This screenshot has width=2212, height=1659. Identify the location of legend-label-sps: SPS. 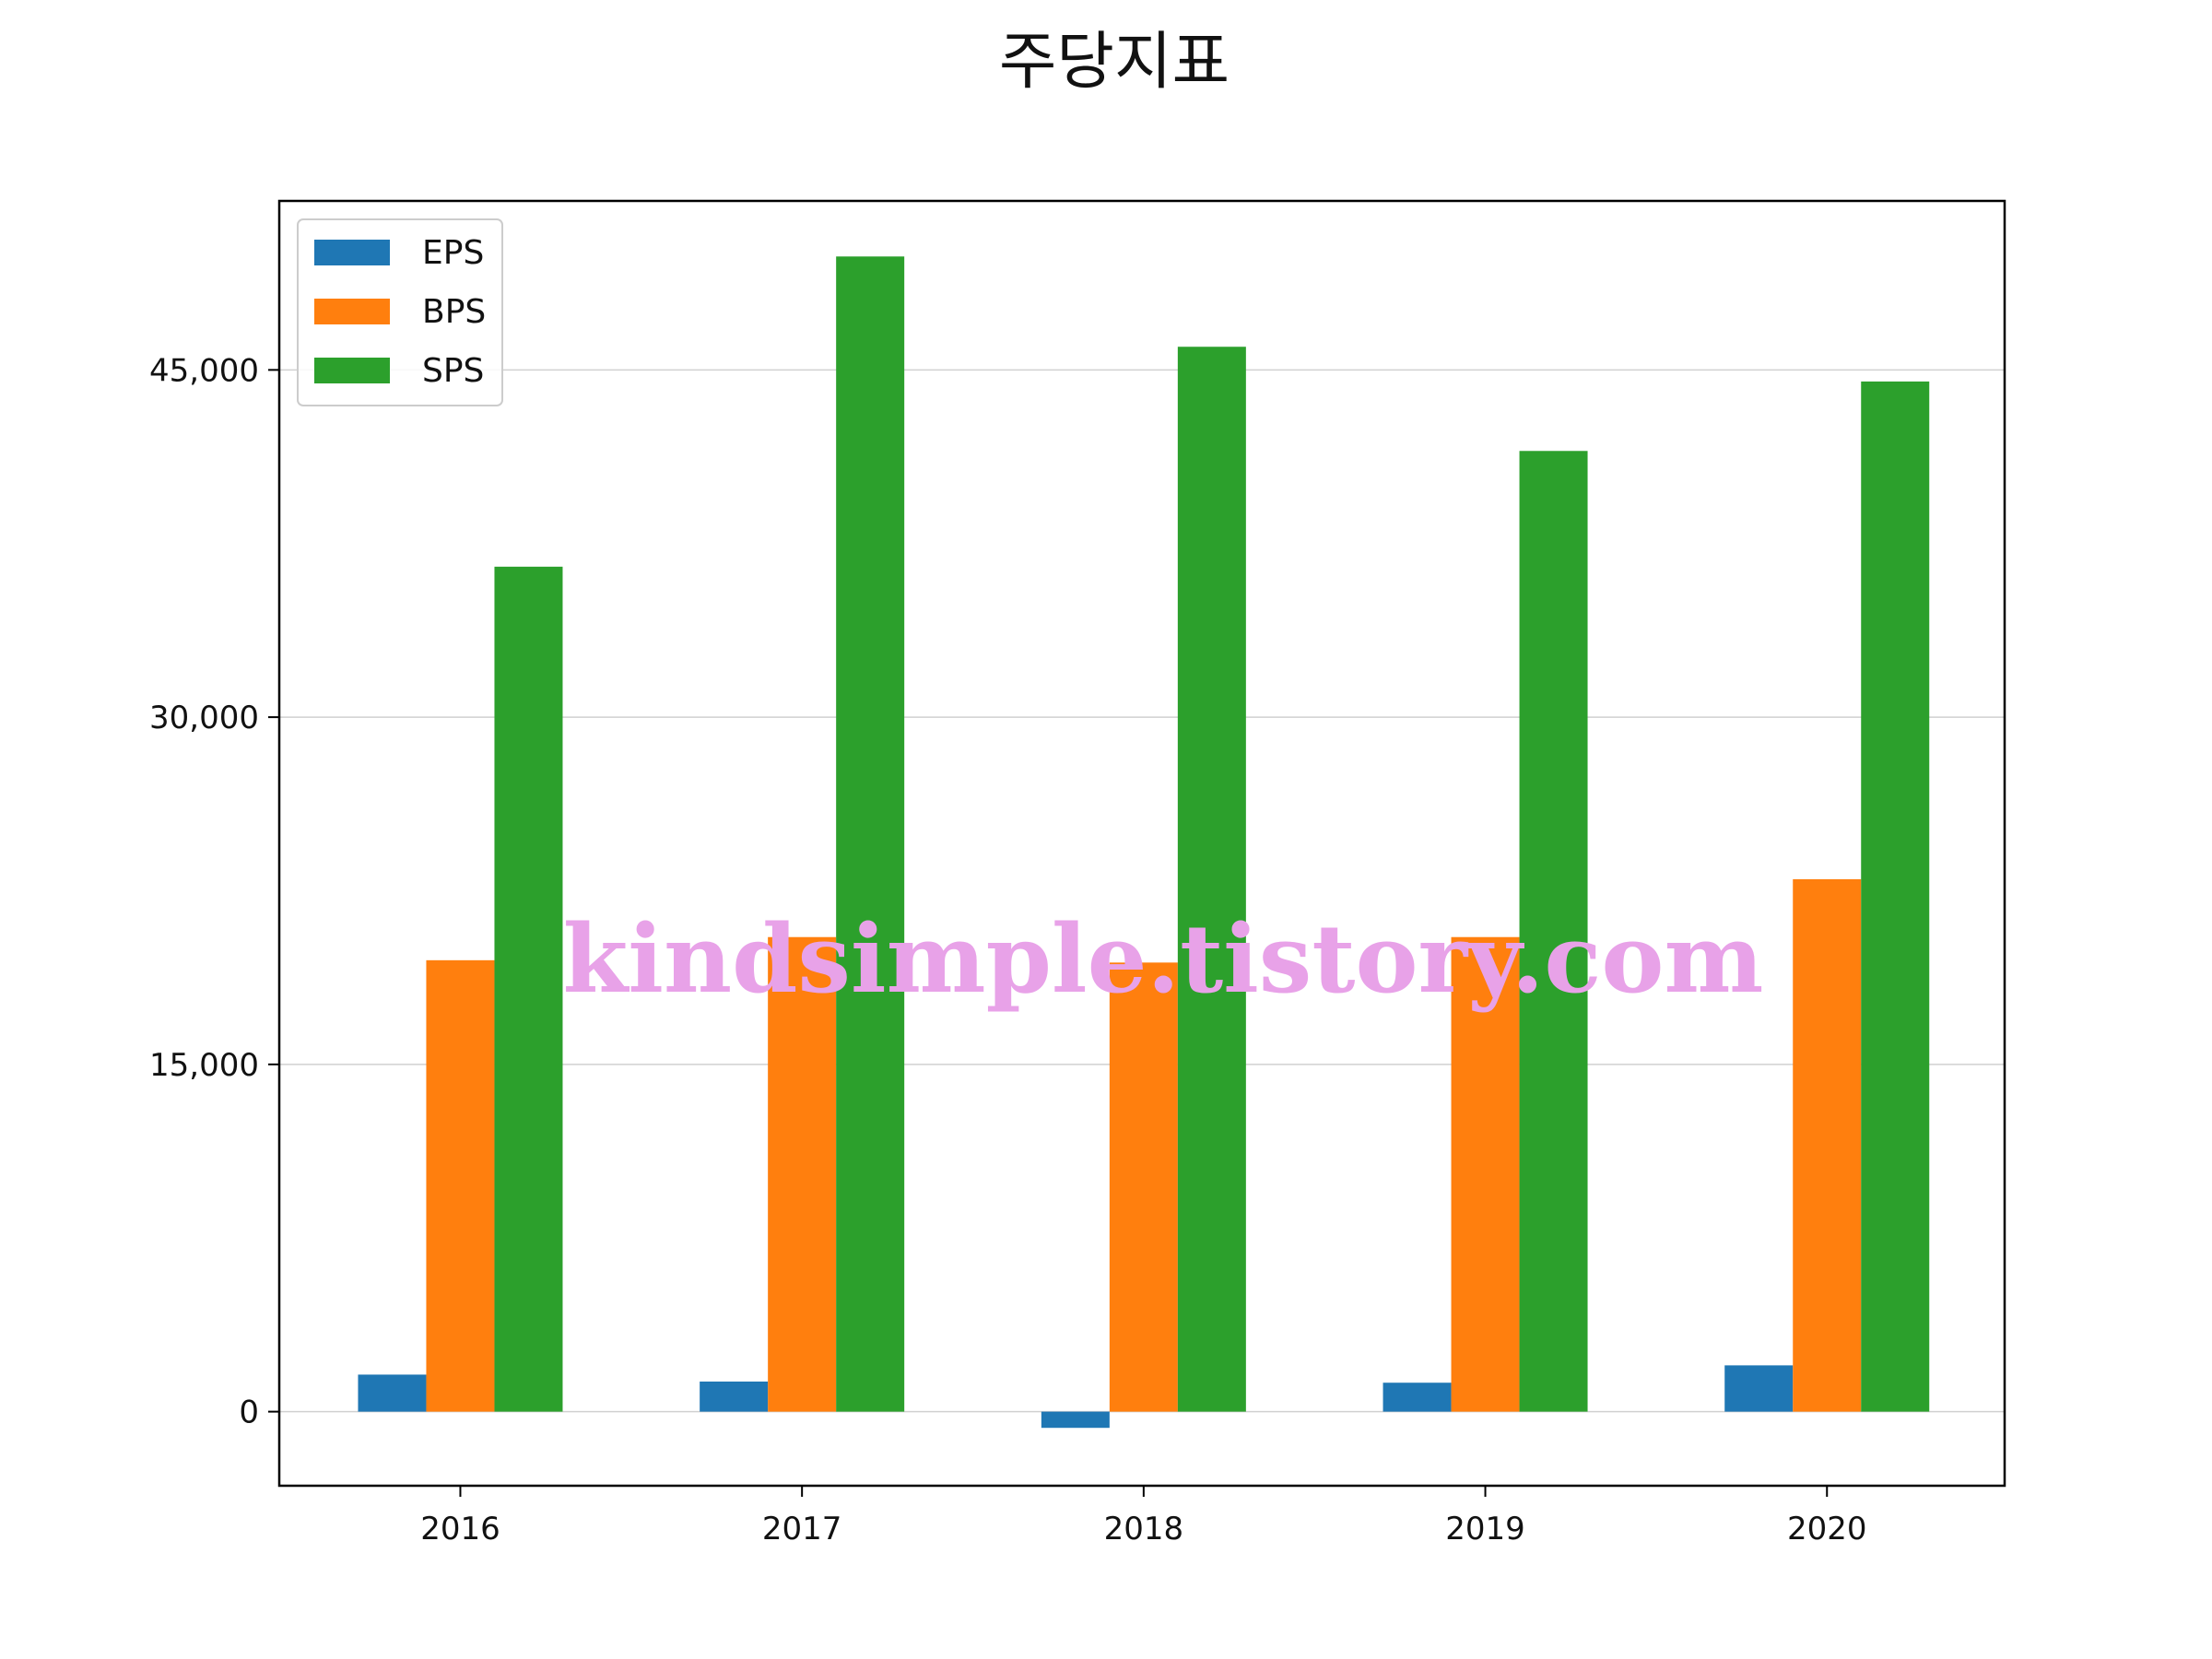
(453, 371).